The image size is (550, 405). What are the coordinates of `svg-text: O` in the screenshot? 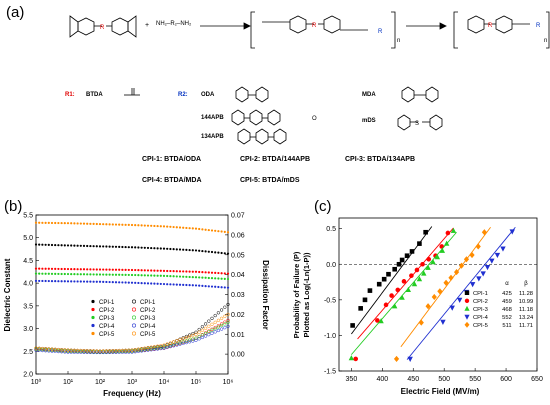 It's located at (314, 119).